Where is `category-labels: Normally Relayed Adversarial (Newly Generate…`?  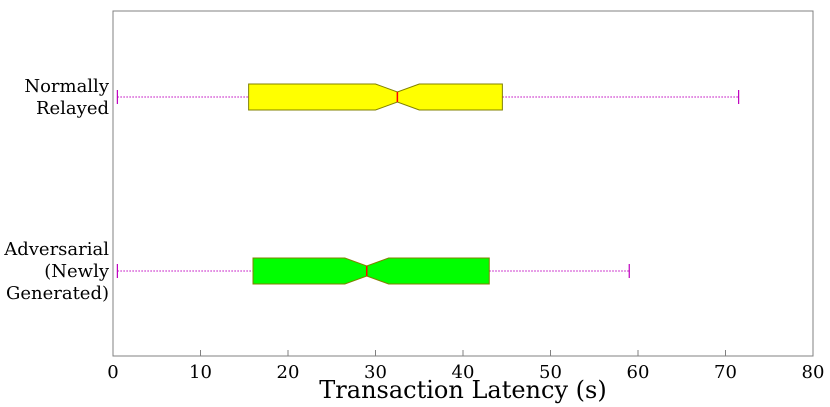
category-labels: Normally Relayed Adversarial (Newly Generate… is located at coordinates (56, 190).